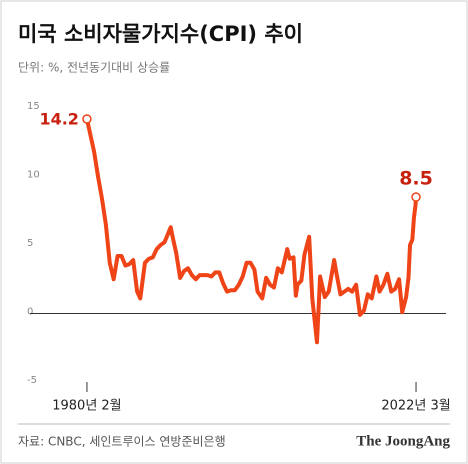  What do you see at coordinates (33, 106) in the screenshot?
I see `y-tick-label: 15` at bounding box center [33, 106].